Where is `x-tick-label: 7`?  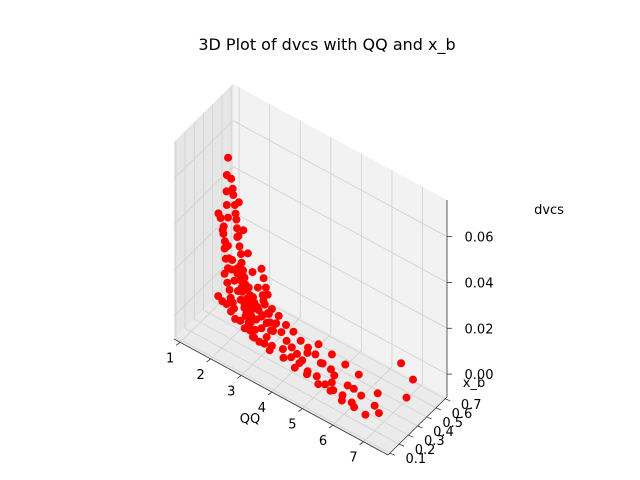
x-tick-label: 7 is located at coordinates (353, 458).